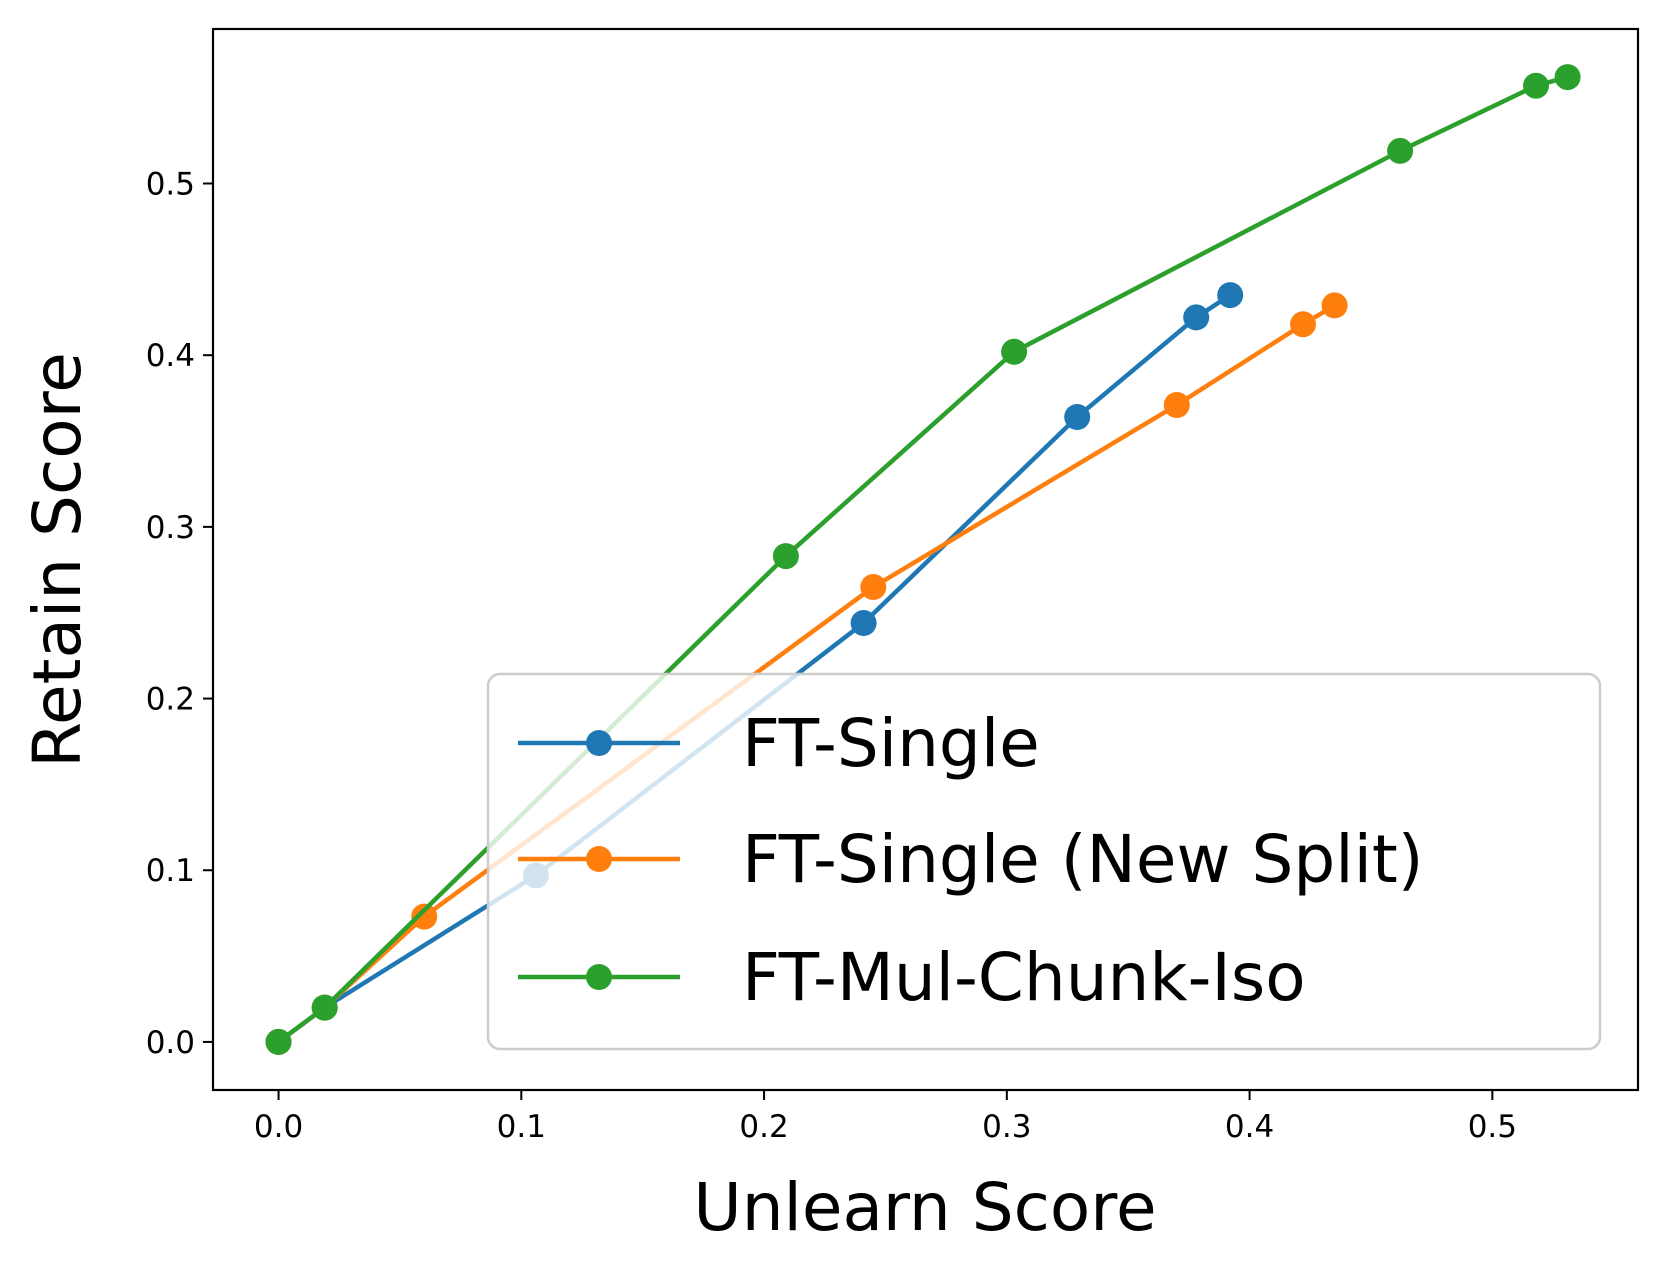  I want to click on y-tick-label: 0.1, so click(170, 871).